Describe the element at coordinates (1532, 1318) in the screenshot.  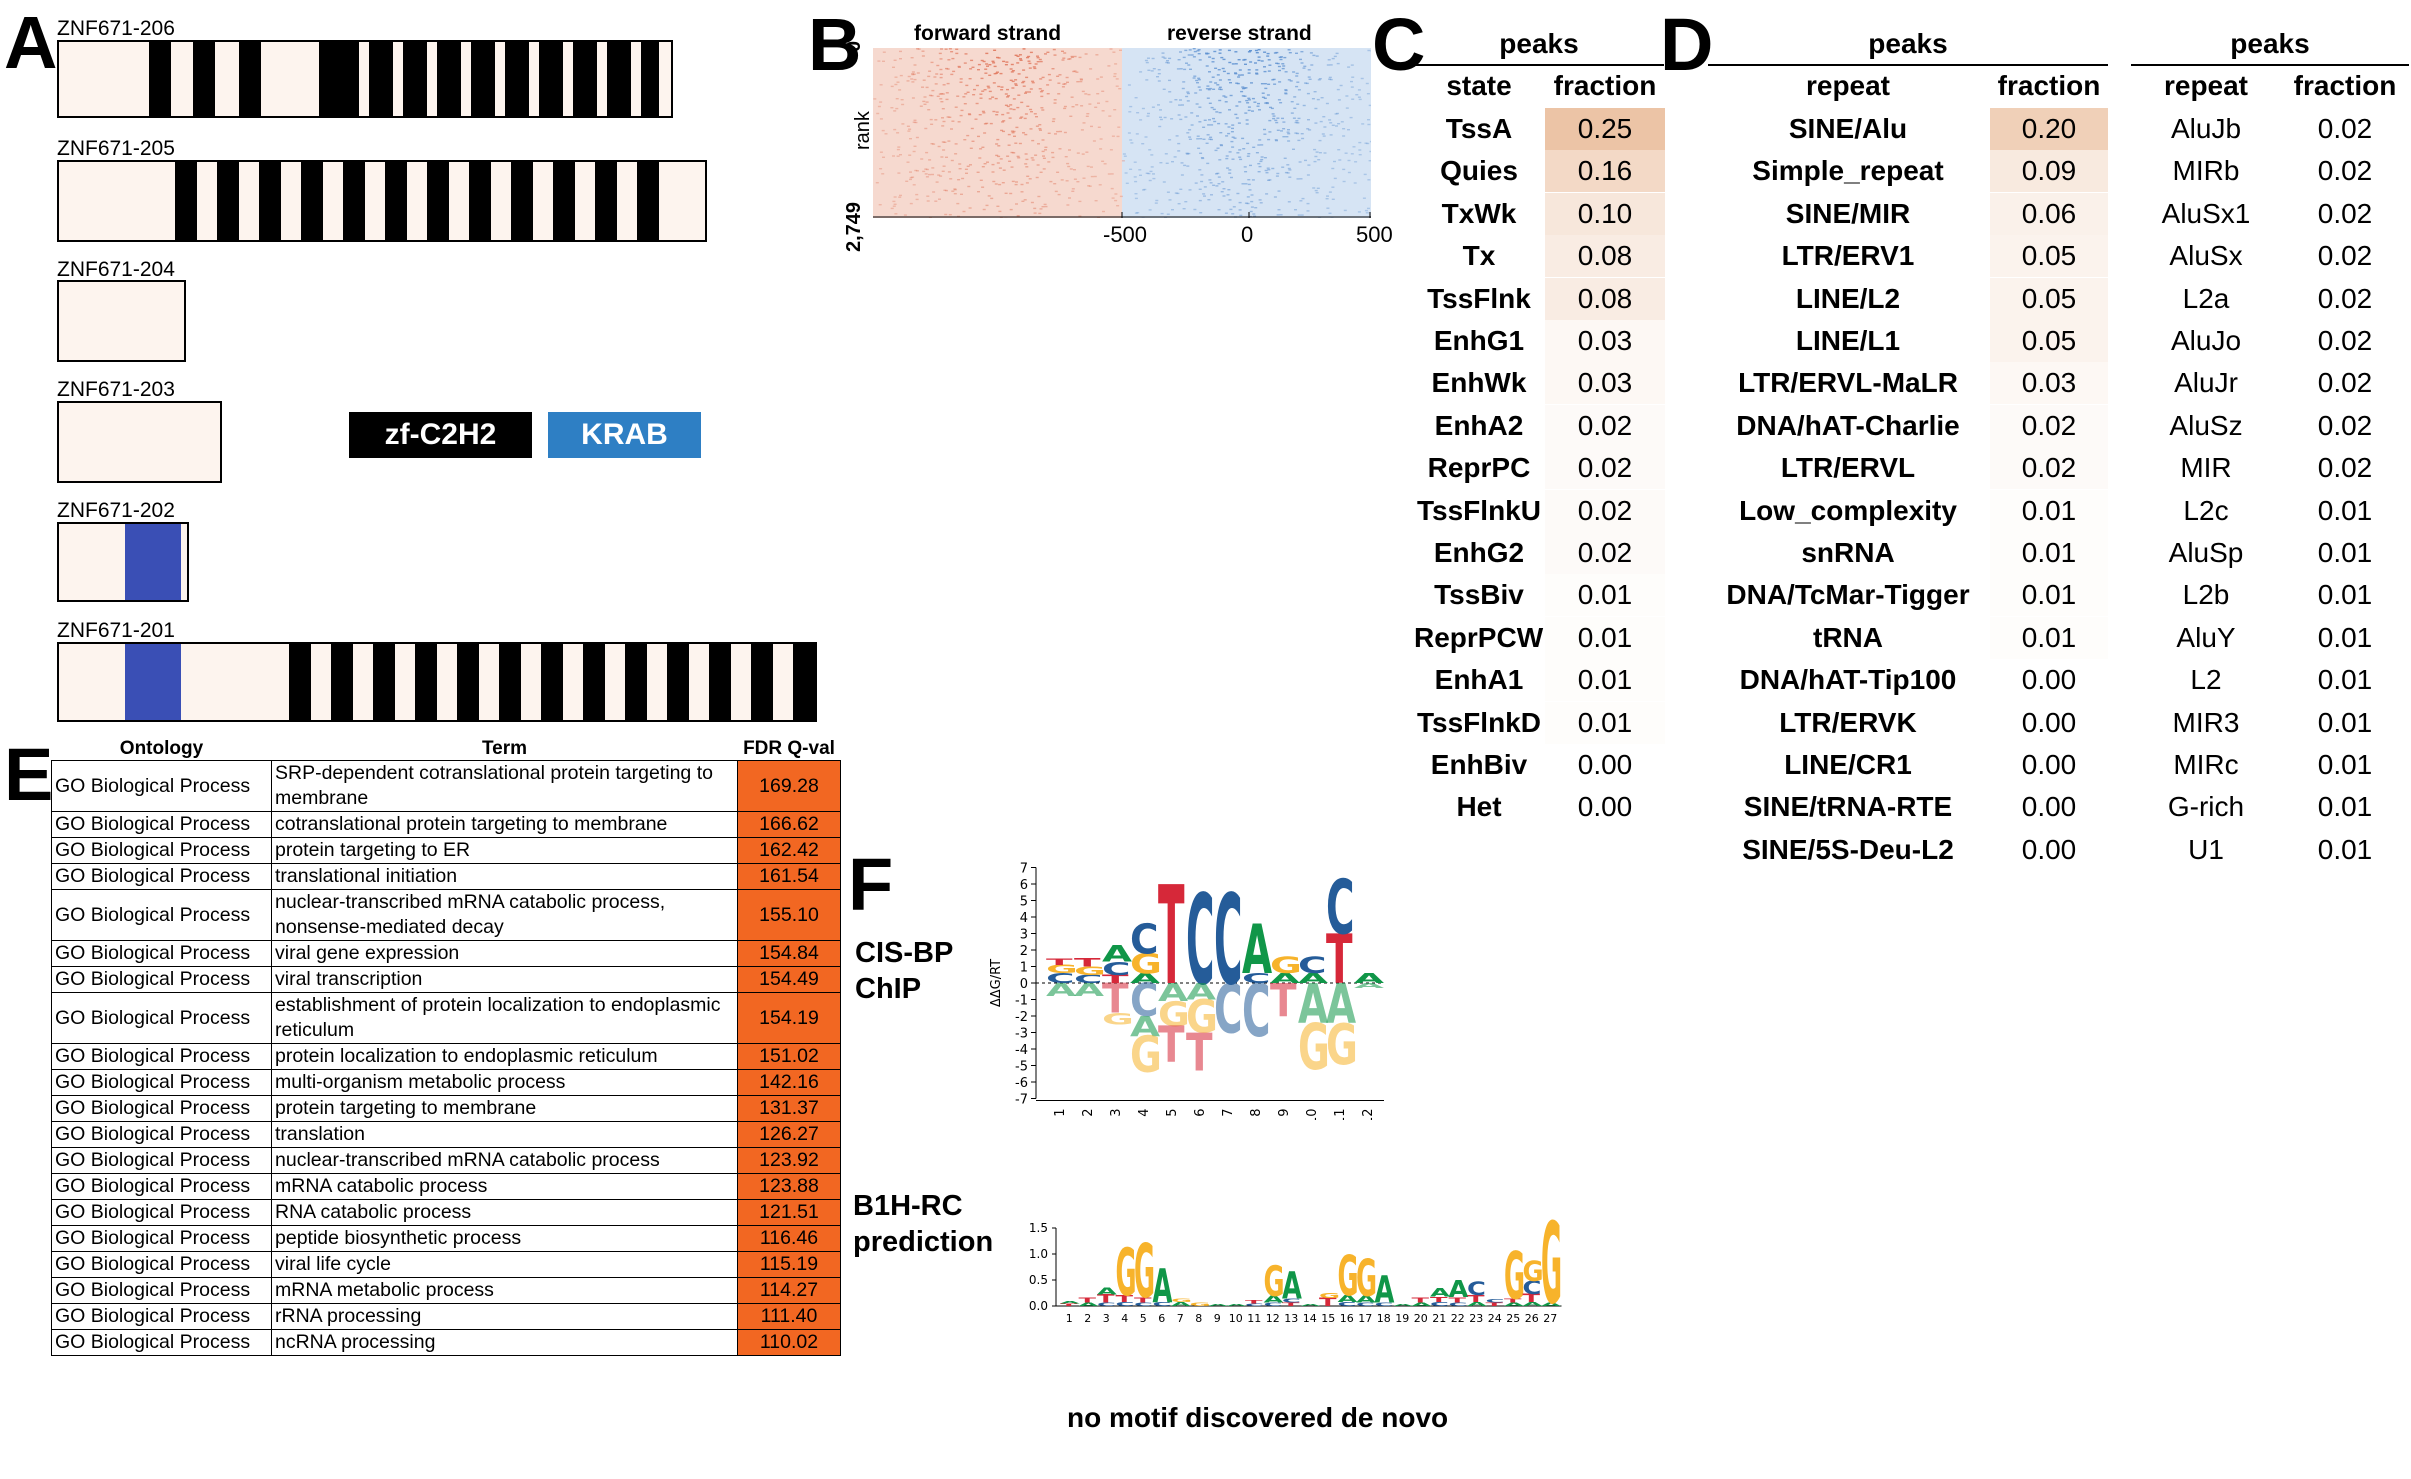
I see `bits-xtick: 26` at that location.